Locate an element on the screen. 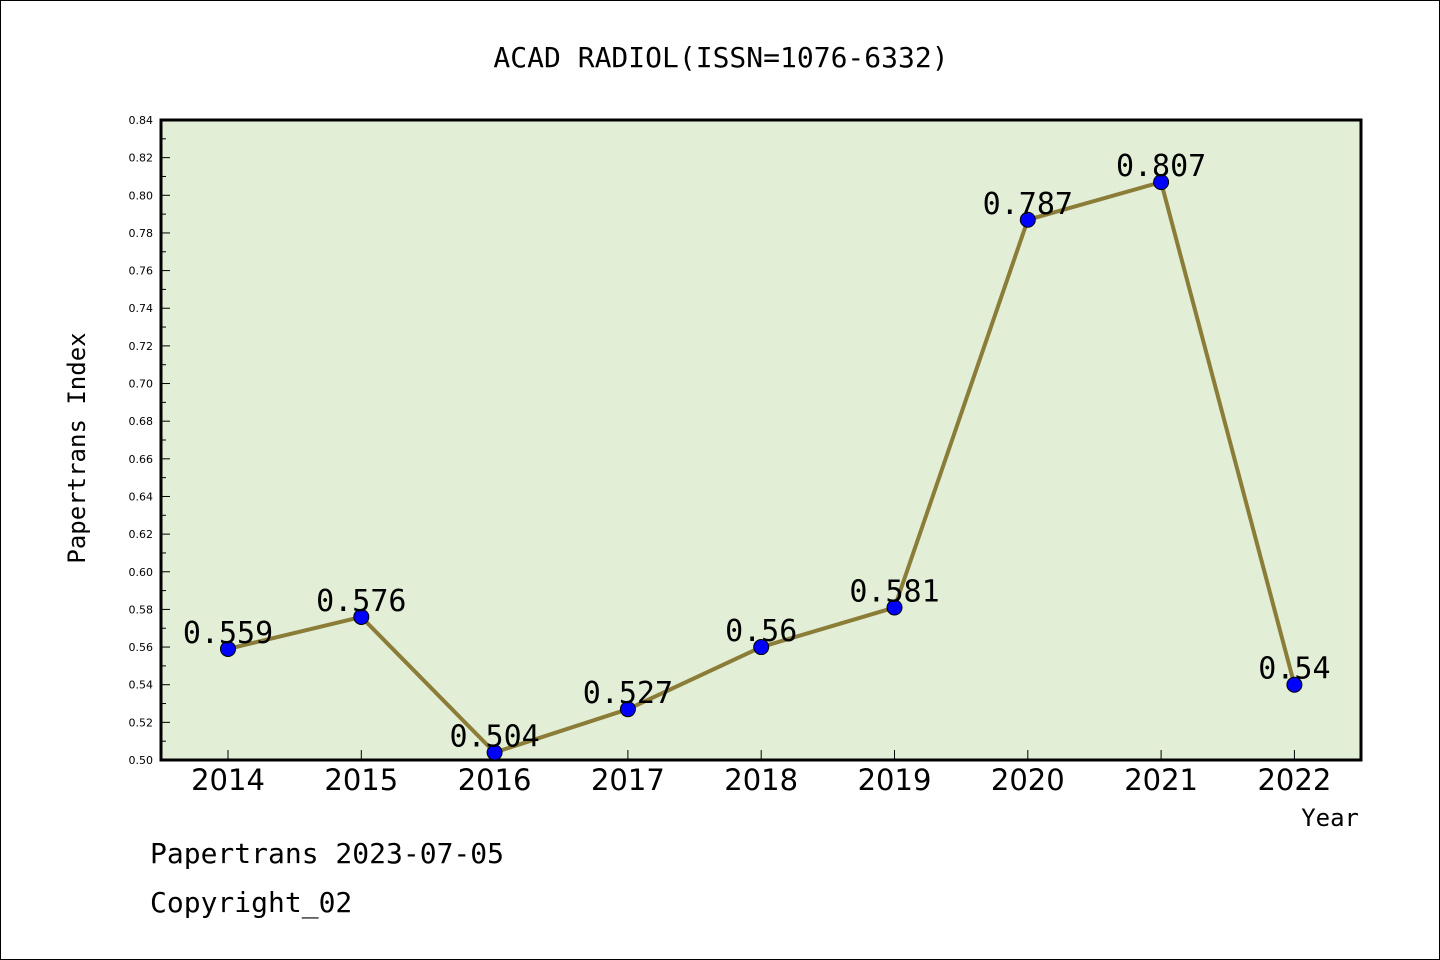  y-tick-label: 0.56 is located at coordinates (141, 647).